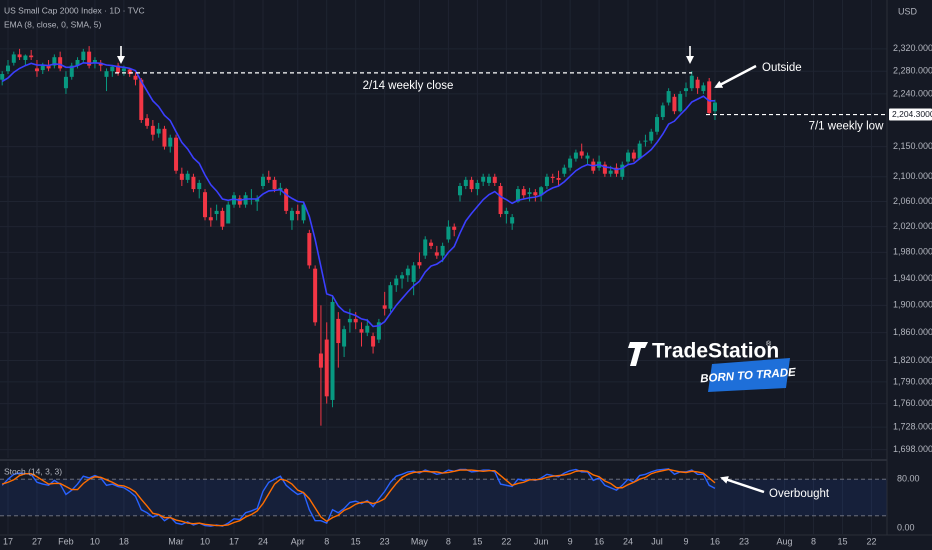 The height and width of the screenshot is (550, 932). What do you see at coordinates (912, 226) in the screenshot?
I see `y-tick-label: 2,020.0000` at bounding box center [912, 226].